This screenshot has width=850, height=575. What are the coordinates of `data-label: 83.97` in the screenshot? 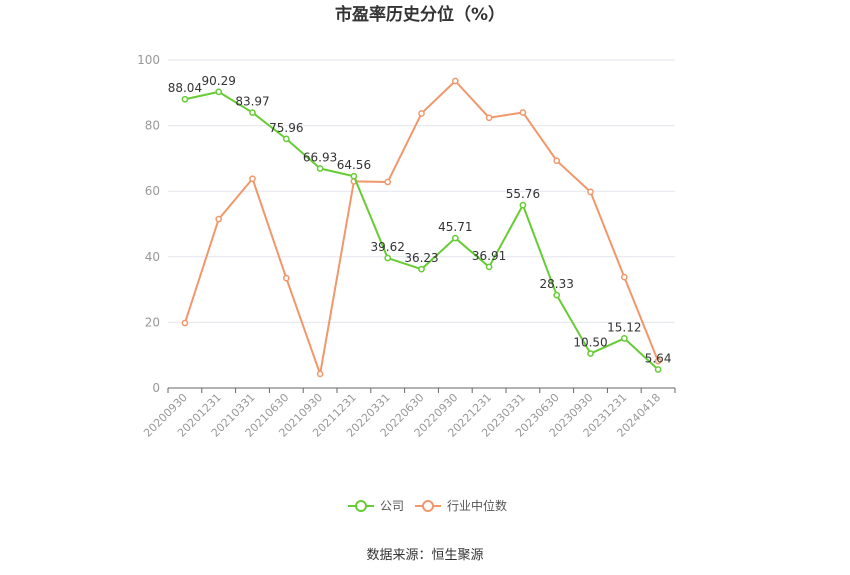 It's located at (252, 102).